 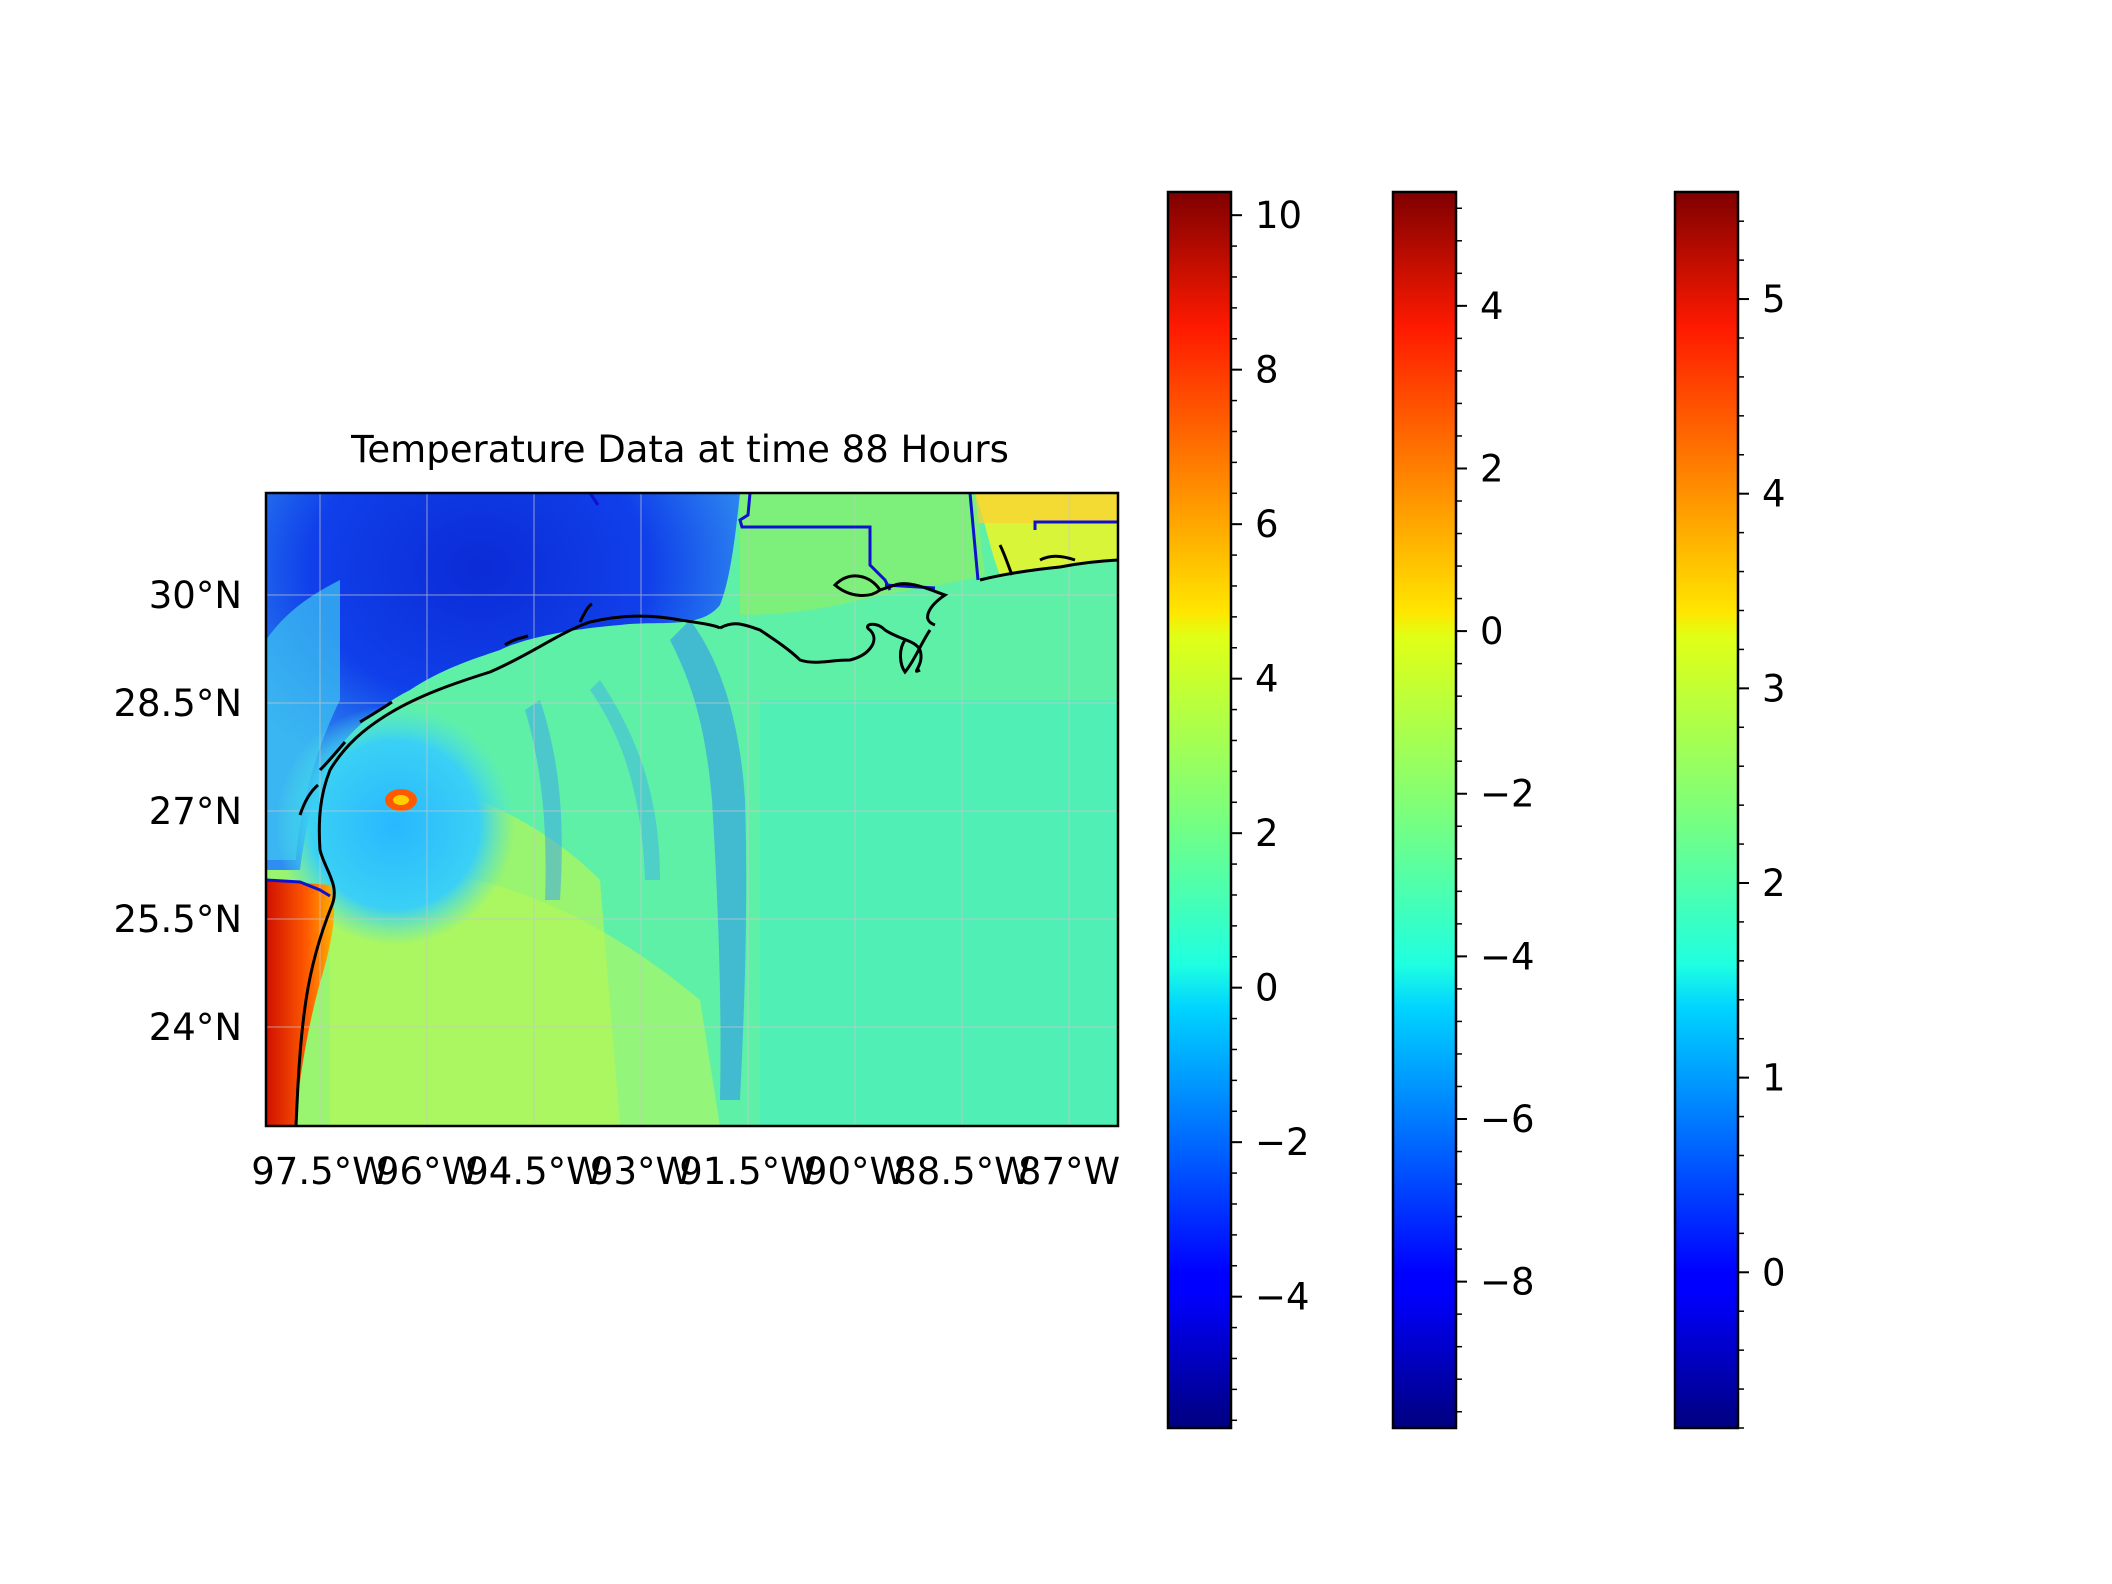 I want to click on colorbar-tick-label: 1, so click(x=1774, y=1078).